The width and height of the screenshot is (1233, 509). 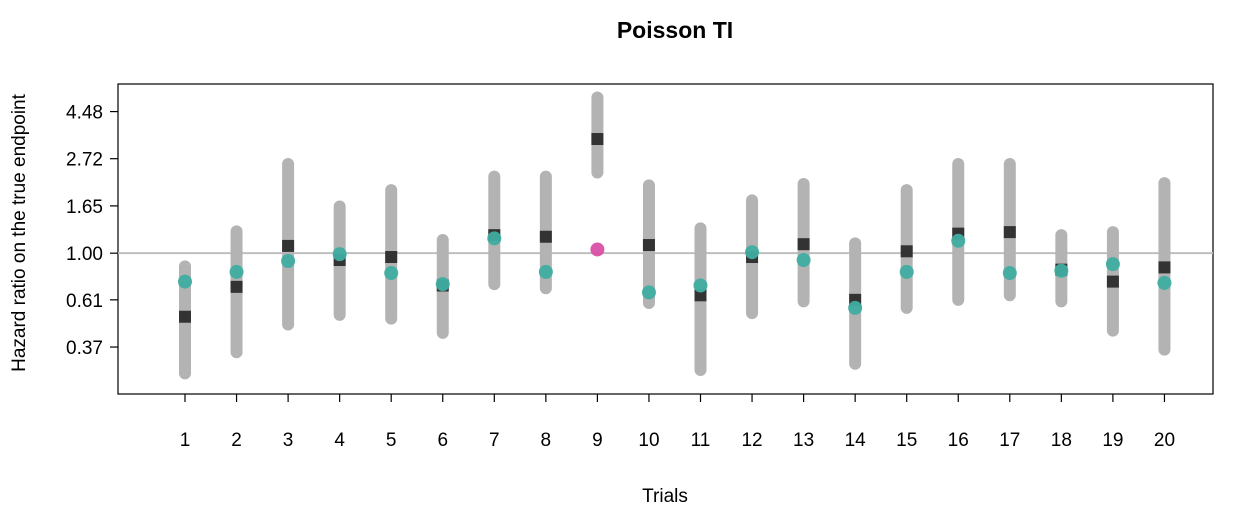 What do you see at coordinates (1009, 440) in the screenshot?
I see `x-tick-label: 17` at bounding box center [1009, 440].